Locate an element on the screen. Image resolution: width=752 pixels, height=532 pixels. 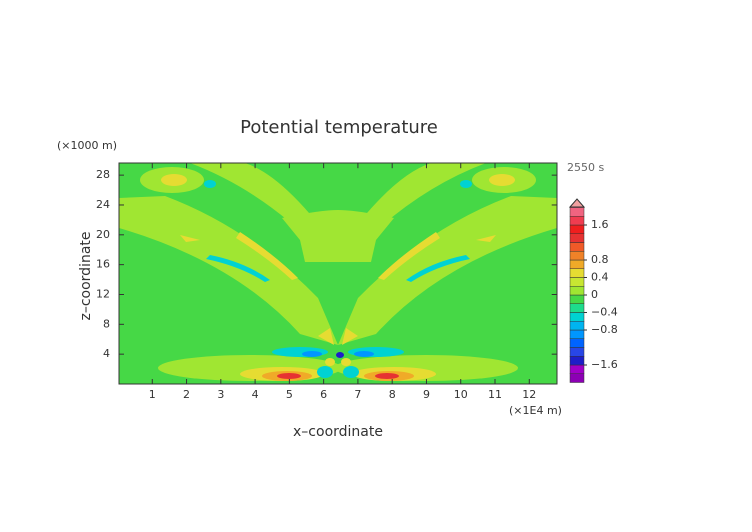
colorbar-tick-label: −1.6 is located at coordinates (604, 364).